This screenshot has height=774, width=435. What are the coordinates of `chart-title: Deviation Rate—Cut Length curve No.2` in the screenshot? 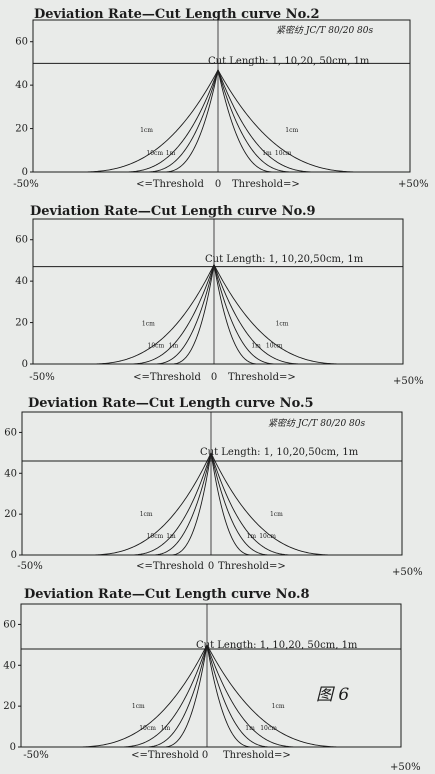 It's located at (177, 14).